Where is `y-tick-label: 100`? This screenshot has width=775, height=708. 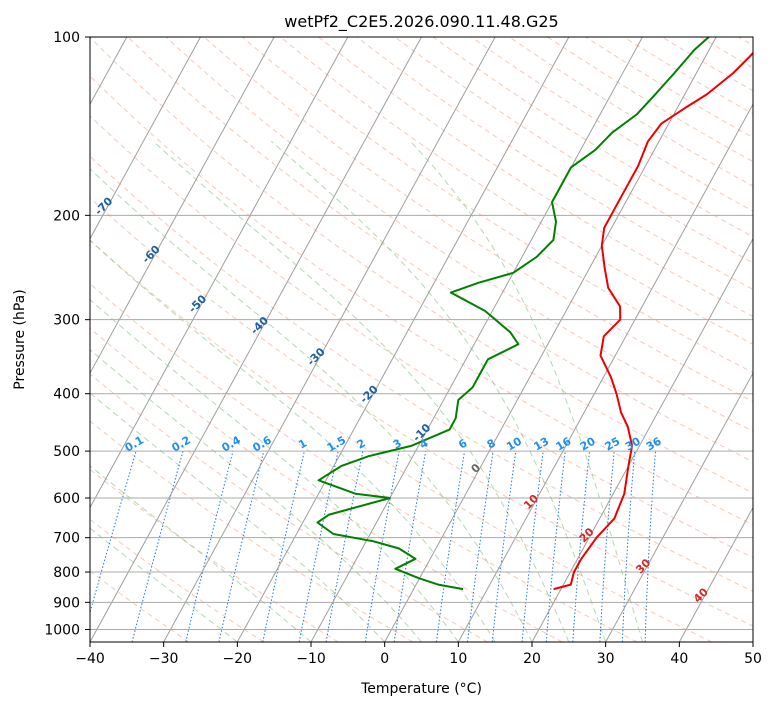
y-tick-label: 100 is located at coordinates (66, 38).